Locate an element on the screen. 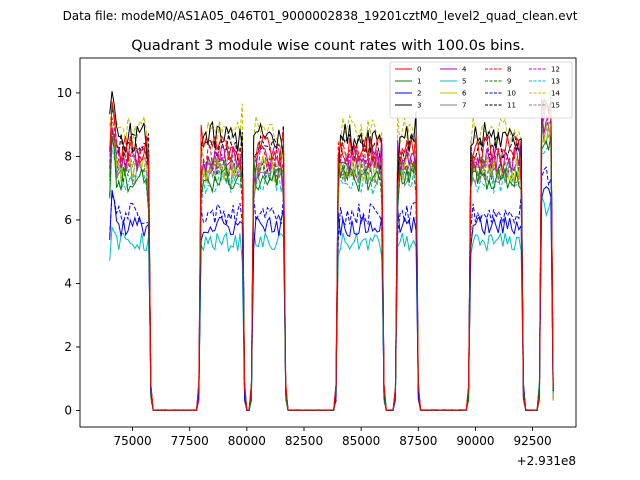  y-tick-label: 2 is located at coordinates (68, 347).